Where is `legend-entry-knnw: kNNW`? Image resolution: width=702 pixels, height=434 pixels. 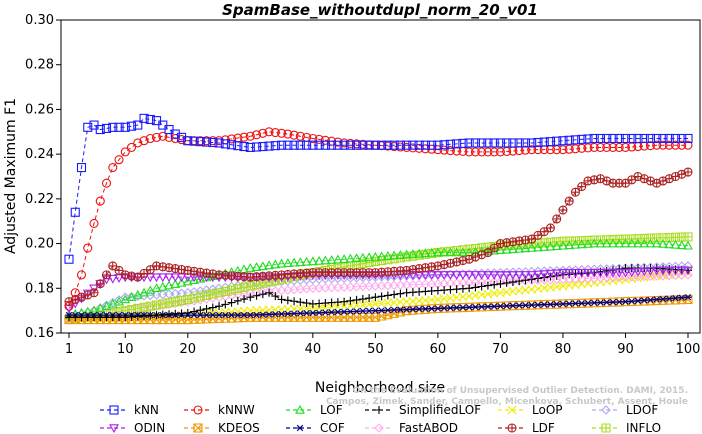
legend-entry-knnw: kNNW is located at coordinates (219, 410).